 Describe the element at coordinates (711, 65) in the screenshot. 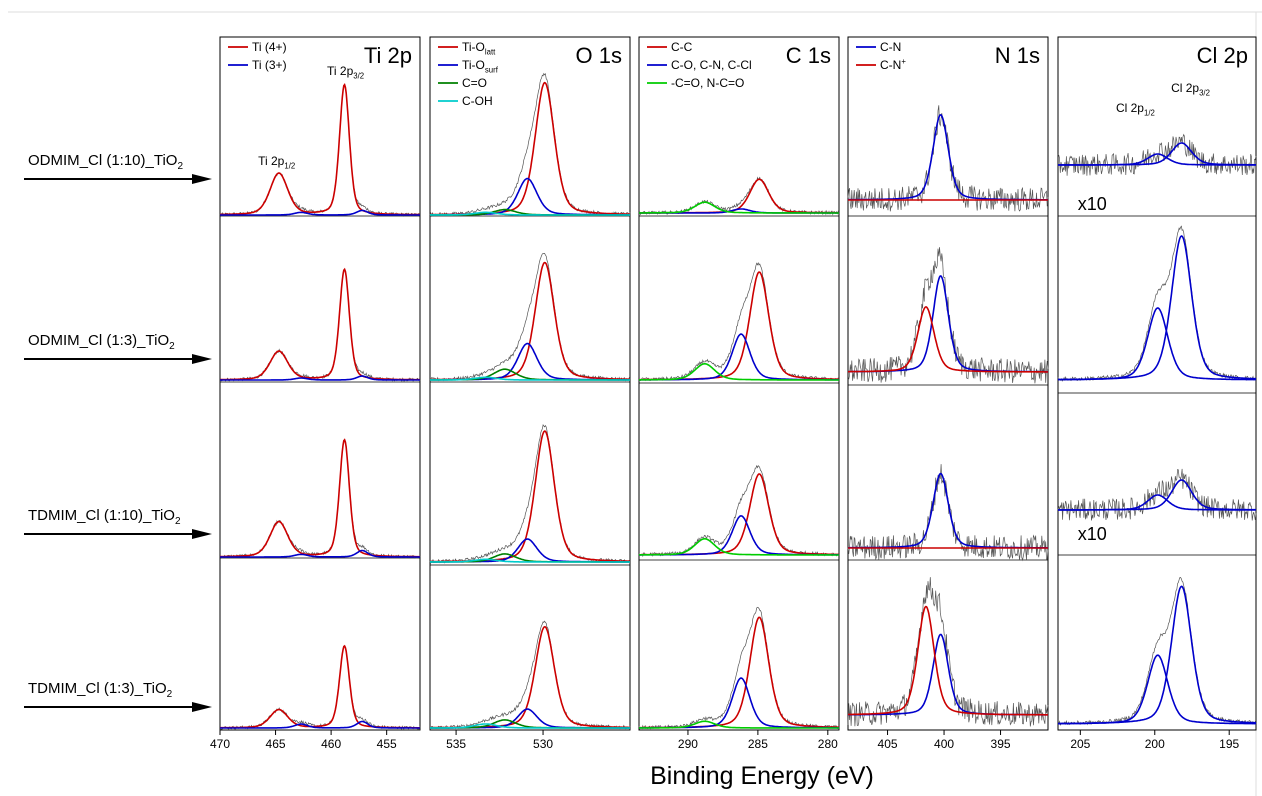

I see `legend-label: C-O, C-N, C-Cl` at that location.